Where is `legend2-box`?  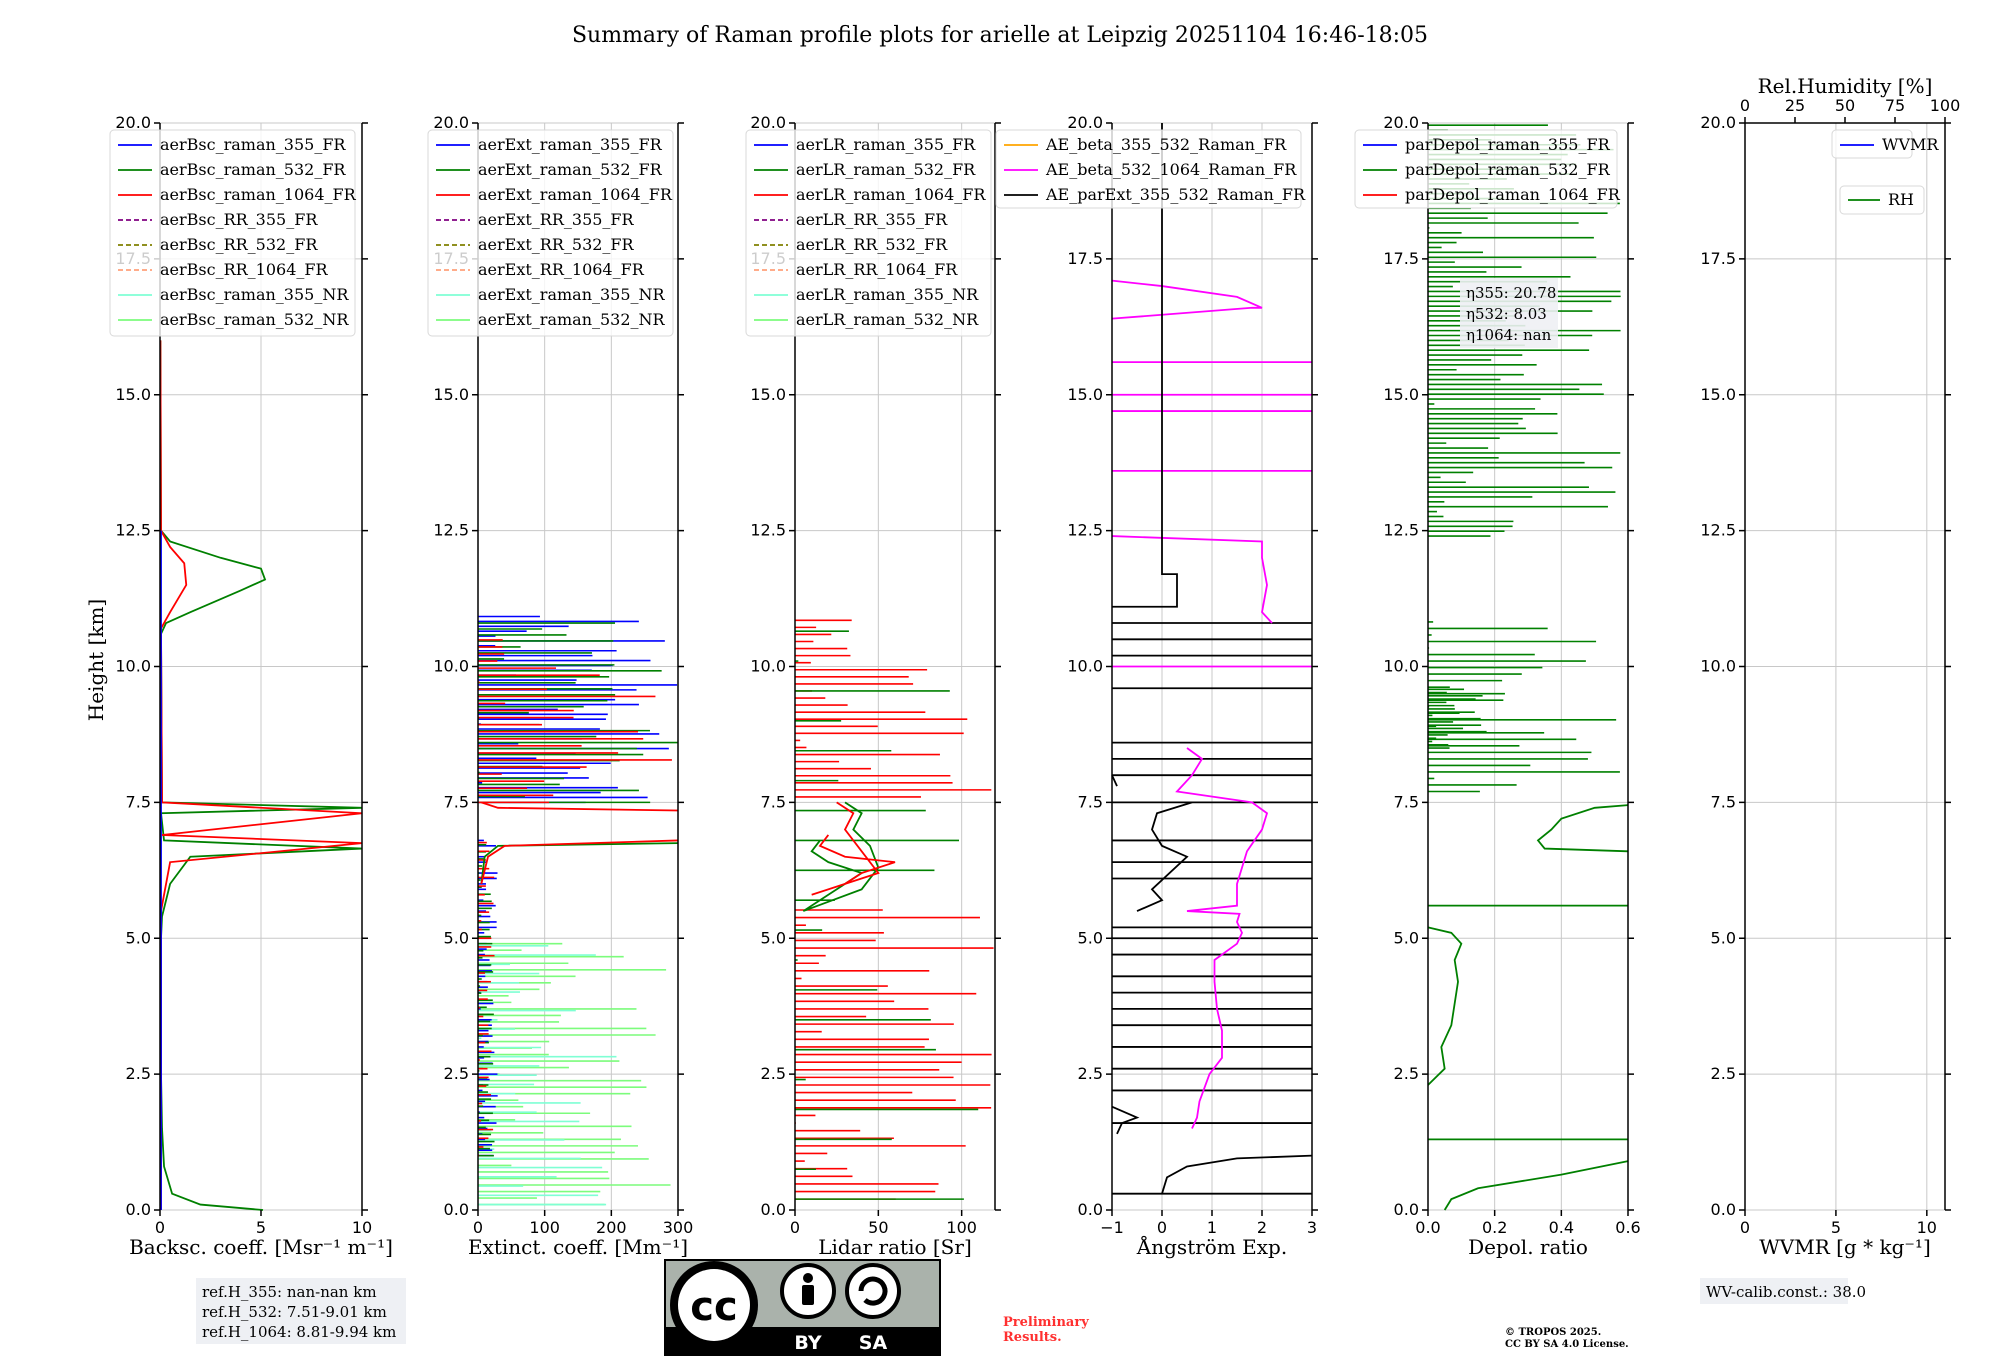
legend2-box is located at coordinates (1882, 200).